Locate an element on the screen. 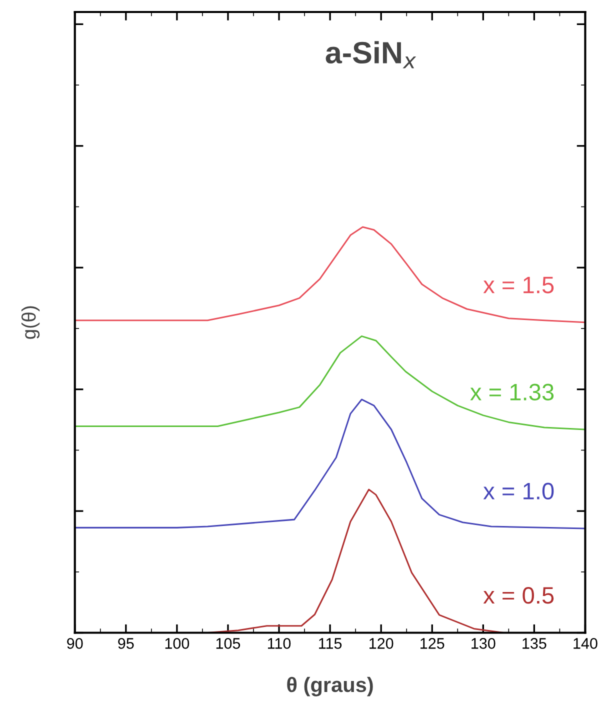 This screenshot has width=599, height=707. series-label: x = 1.0 is located at coordinates (518, 491).